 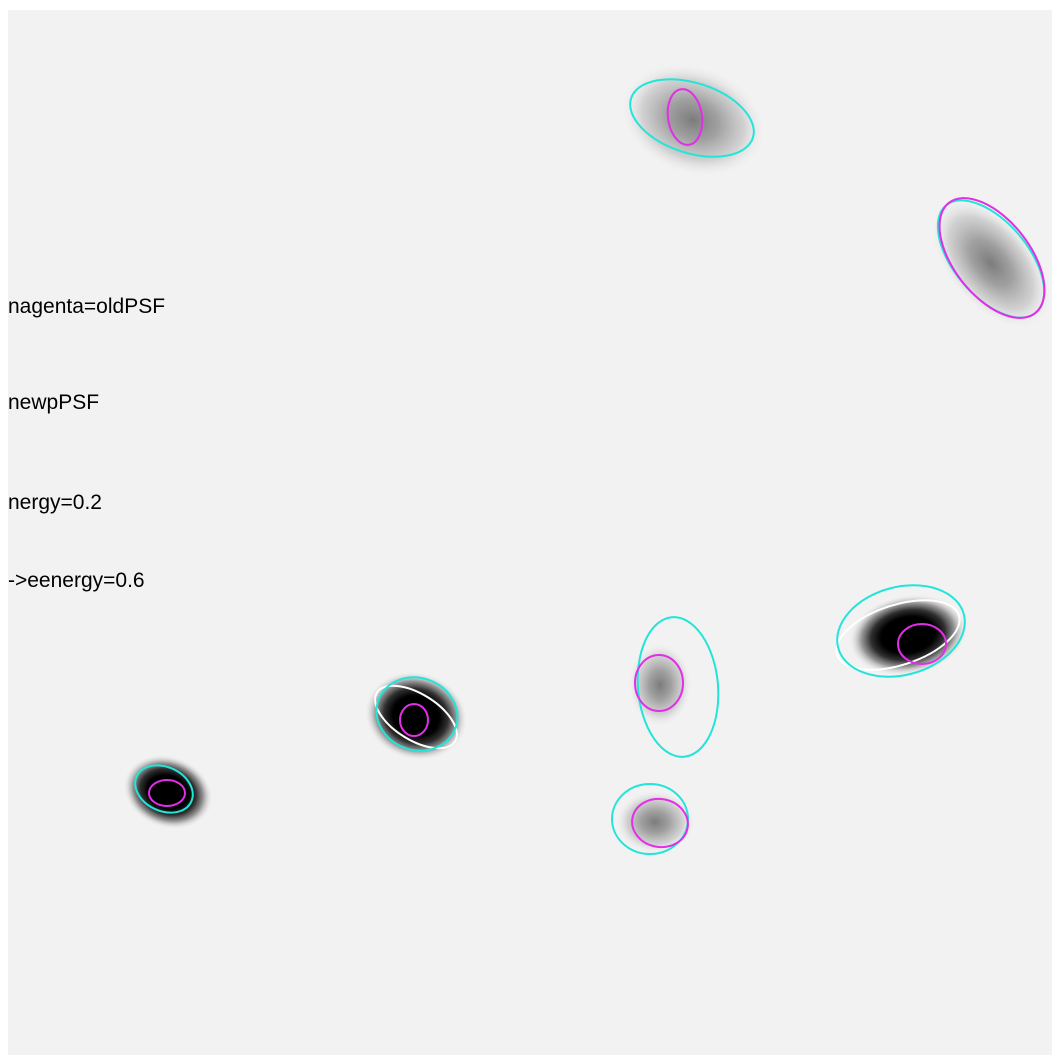 I want to click on source-top-center, so click(x=693, y=120).